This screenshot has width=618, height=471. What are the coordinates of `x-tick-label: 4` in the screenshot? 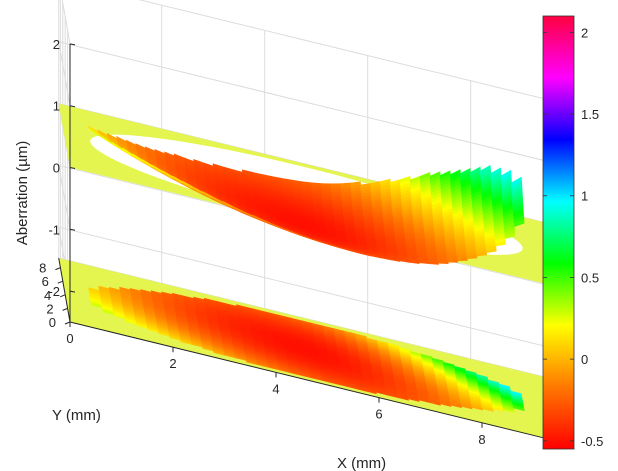 It's located at (275, 388).